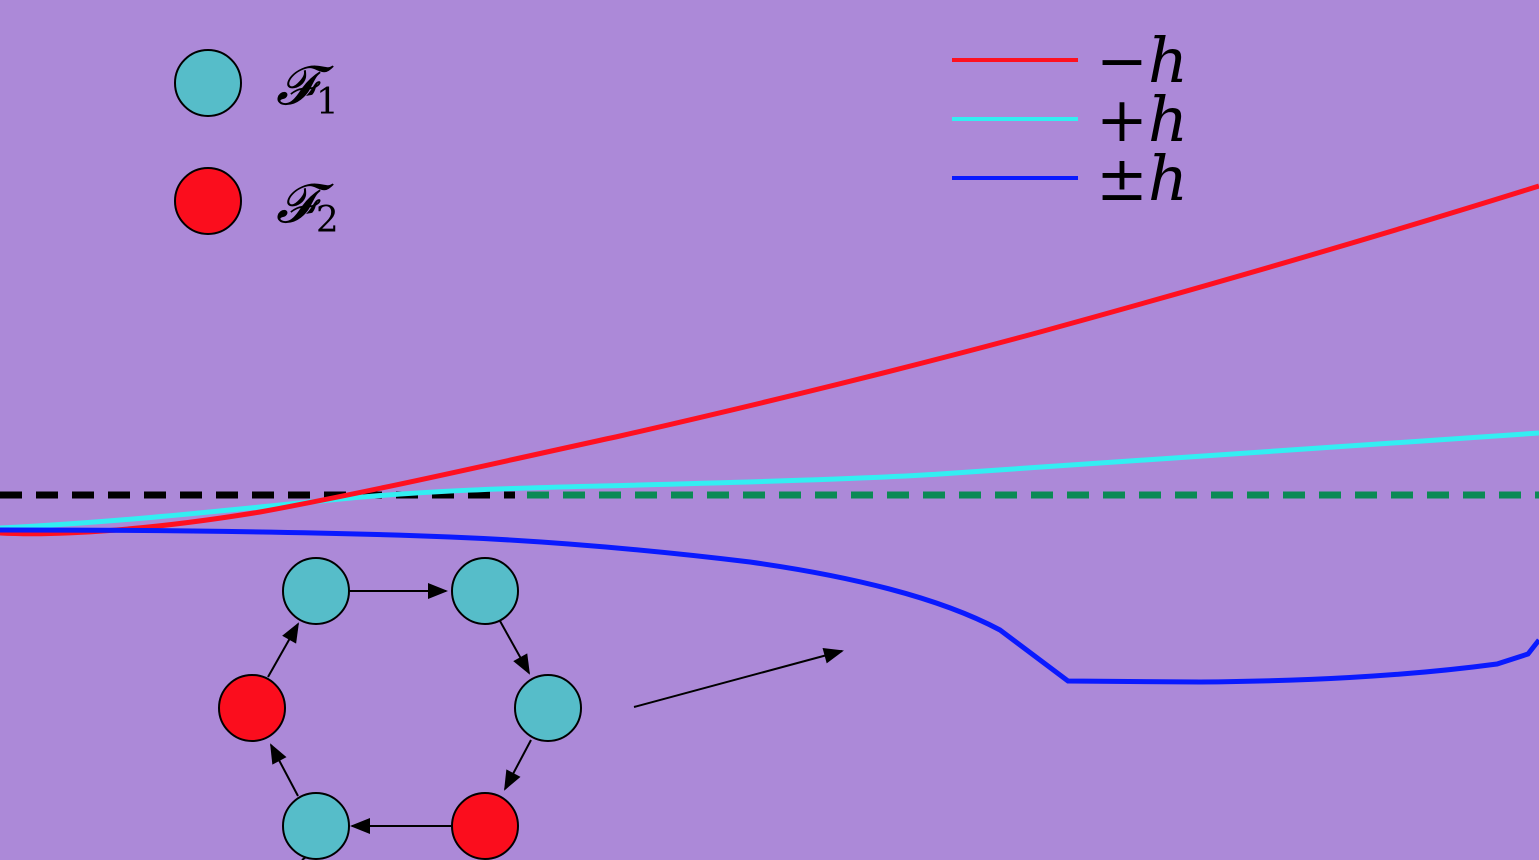 The width and height of the screenshot is (1539, 860). What do you see at coordinates (327, 102) in the screenshot?
I see `legend-f1-subscript: 1` at bounding box center [327, 102].